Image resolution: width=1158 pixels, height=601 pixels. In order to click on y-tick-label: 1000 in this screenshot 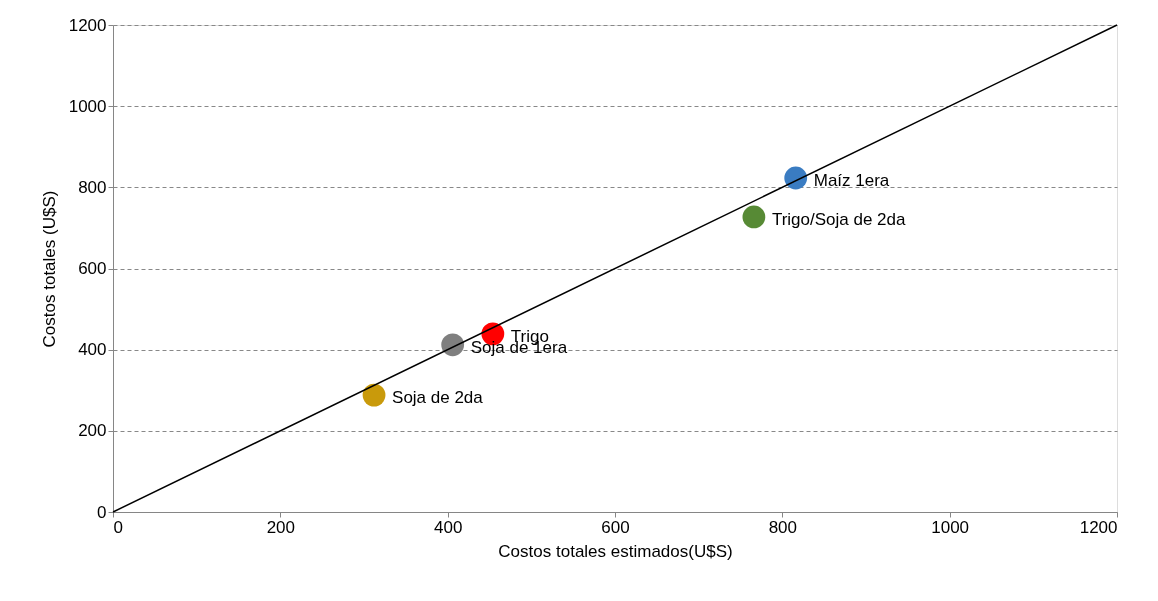, I will do `click(87, 106)`.